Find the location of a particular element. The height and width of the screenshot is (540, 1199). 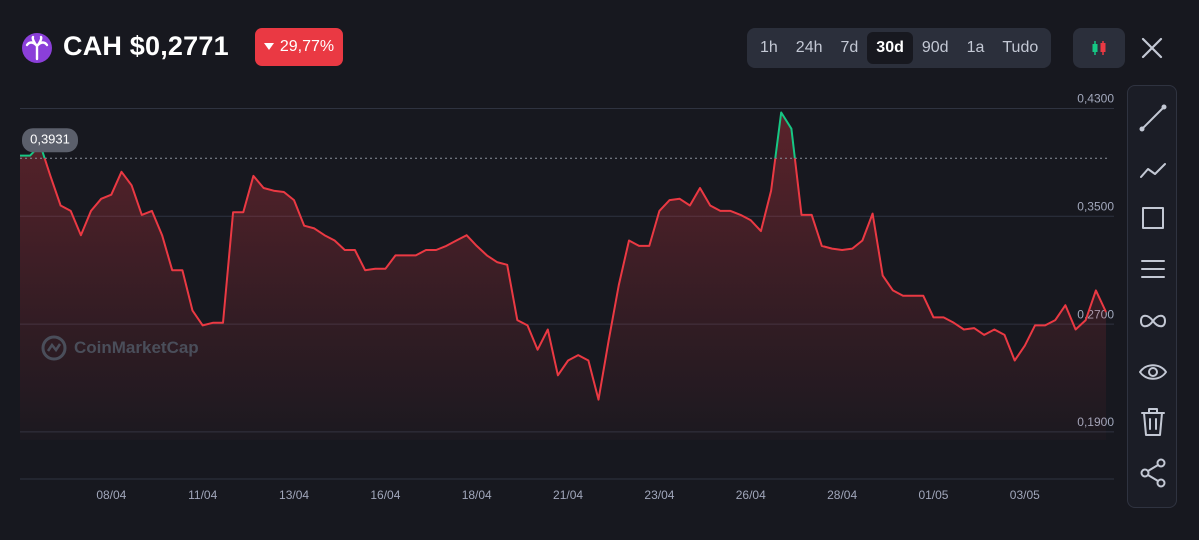

fib-tool is located at coordinates (1153, 321).